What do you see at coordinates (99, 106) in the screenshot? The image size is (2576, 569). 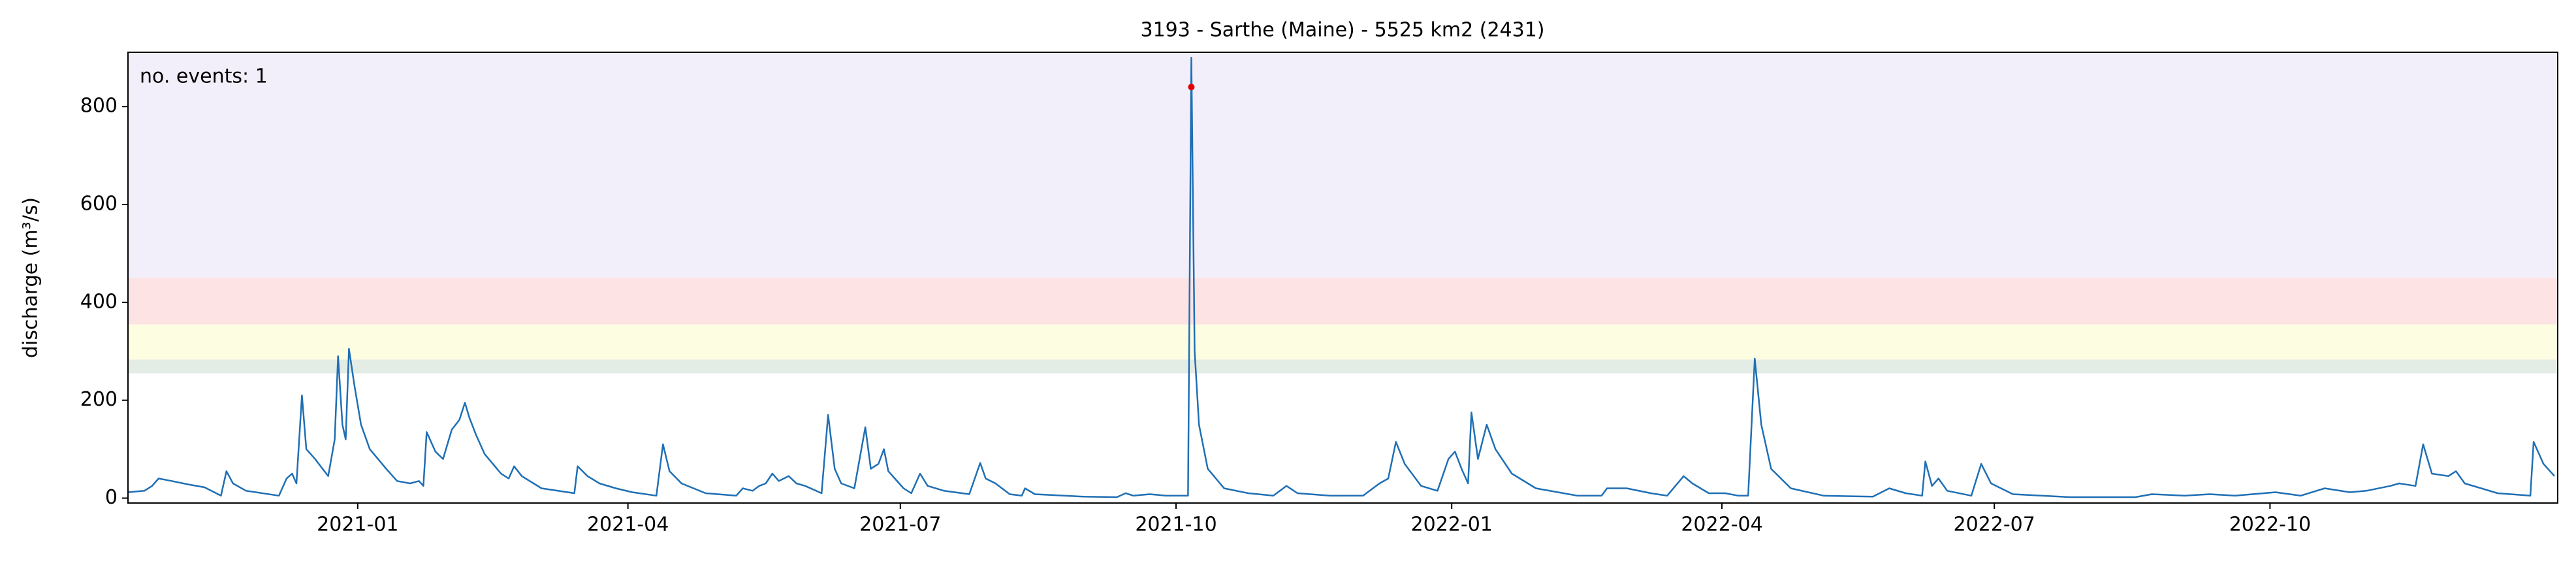 I see `y-tick-label: 800` at bounding box center [99, 106].